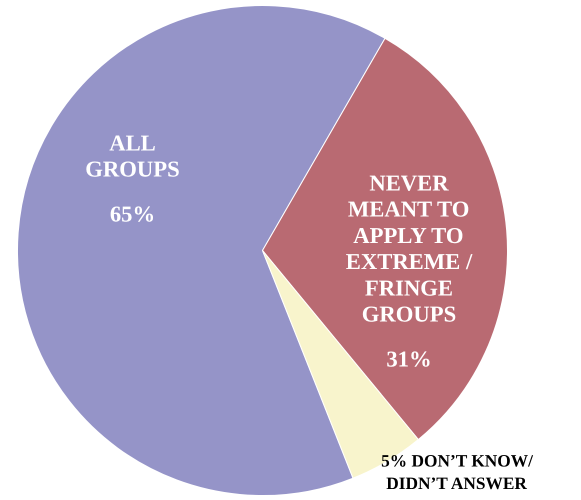  Describe the element at coordinates (133, 214) in the screenshot. I see `data-label: 65%` at that location.